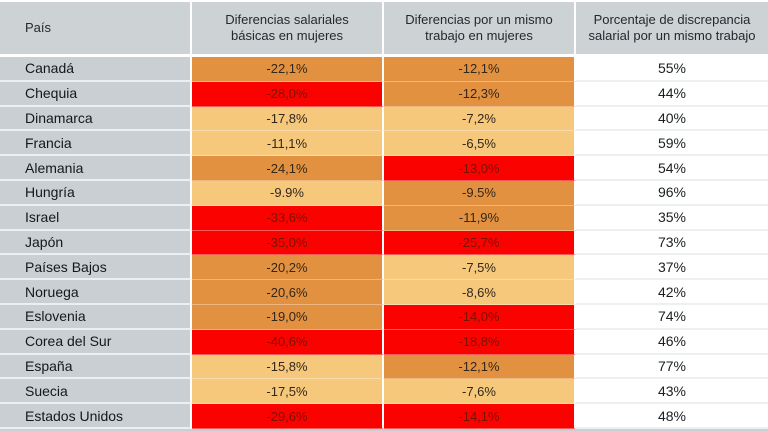 This screenshot has width=768, height=431. I want to click on table-row: Alemania -24,1% -13,0% 54%, so click(384, 168).